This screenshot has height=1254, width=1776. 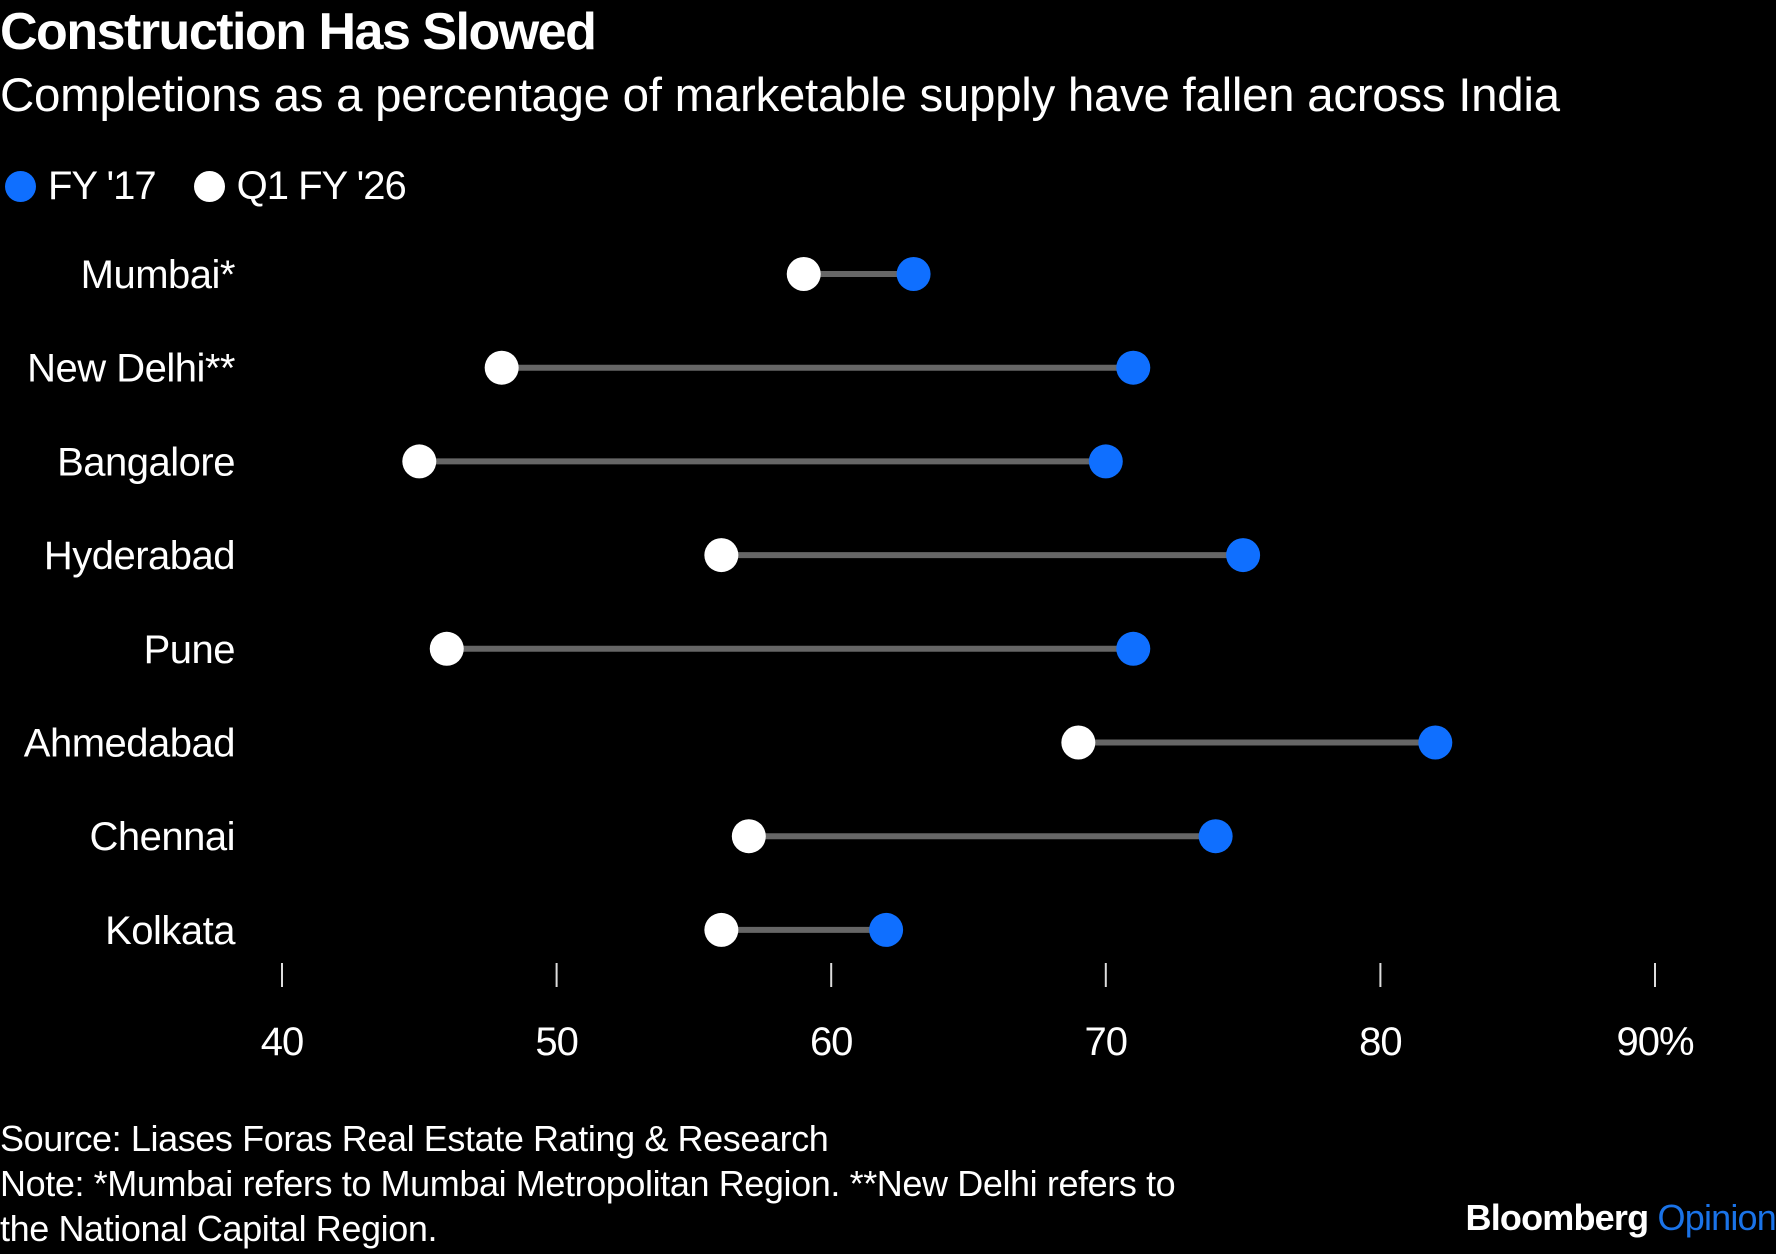 What do you see at coordinates (589, 369) in the screenshot?
I see `table-row: New Delhi**` at bounding box center [589, 369].